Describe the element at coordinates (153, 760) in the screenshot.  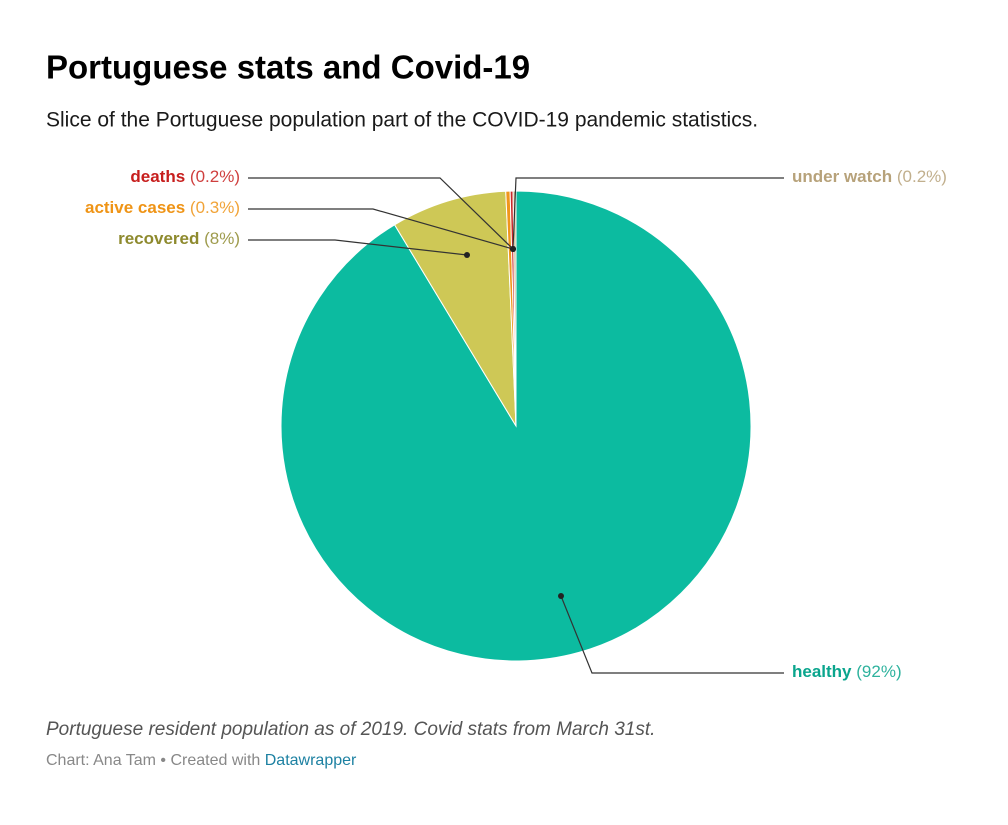
I see `byline-text: Chart: Ana Tam • Created with` at that location.